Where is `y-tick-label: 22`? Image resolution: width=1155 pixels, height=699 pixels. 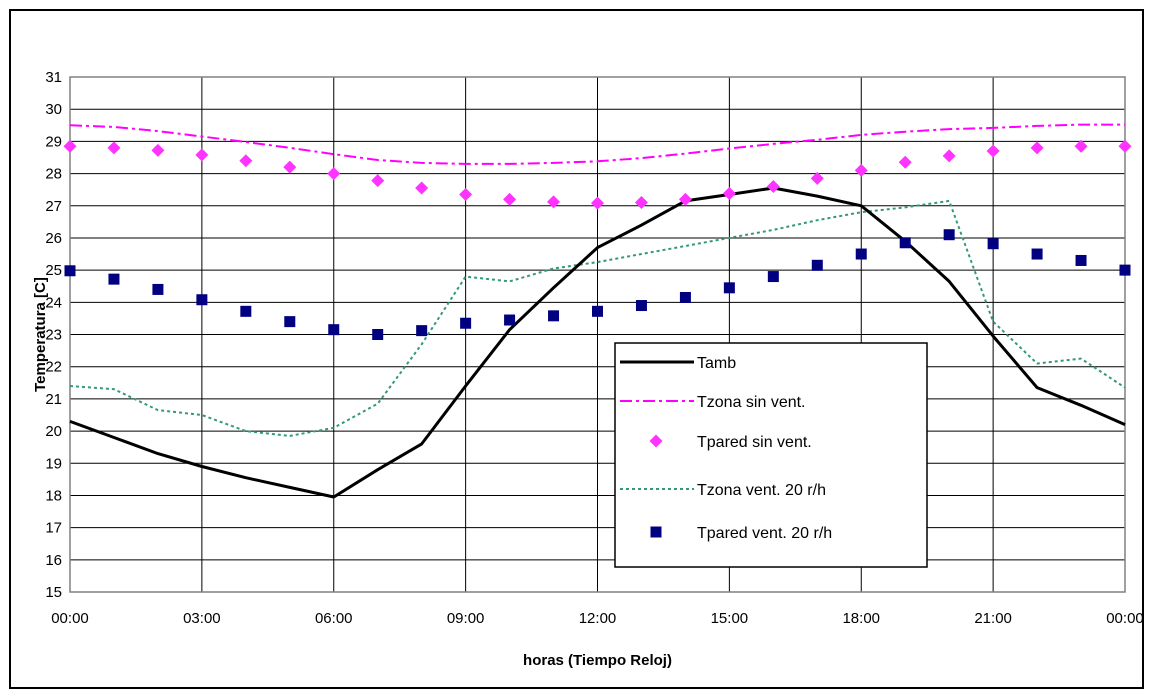
y-tick-label: 22 is located at coordinates (53, 367).